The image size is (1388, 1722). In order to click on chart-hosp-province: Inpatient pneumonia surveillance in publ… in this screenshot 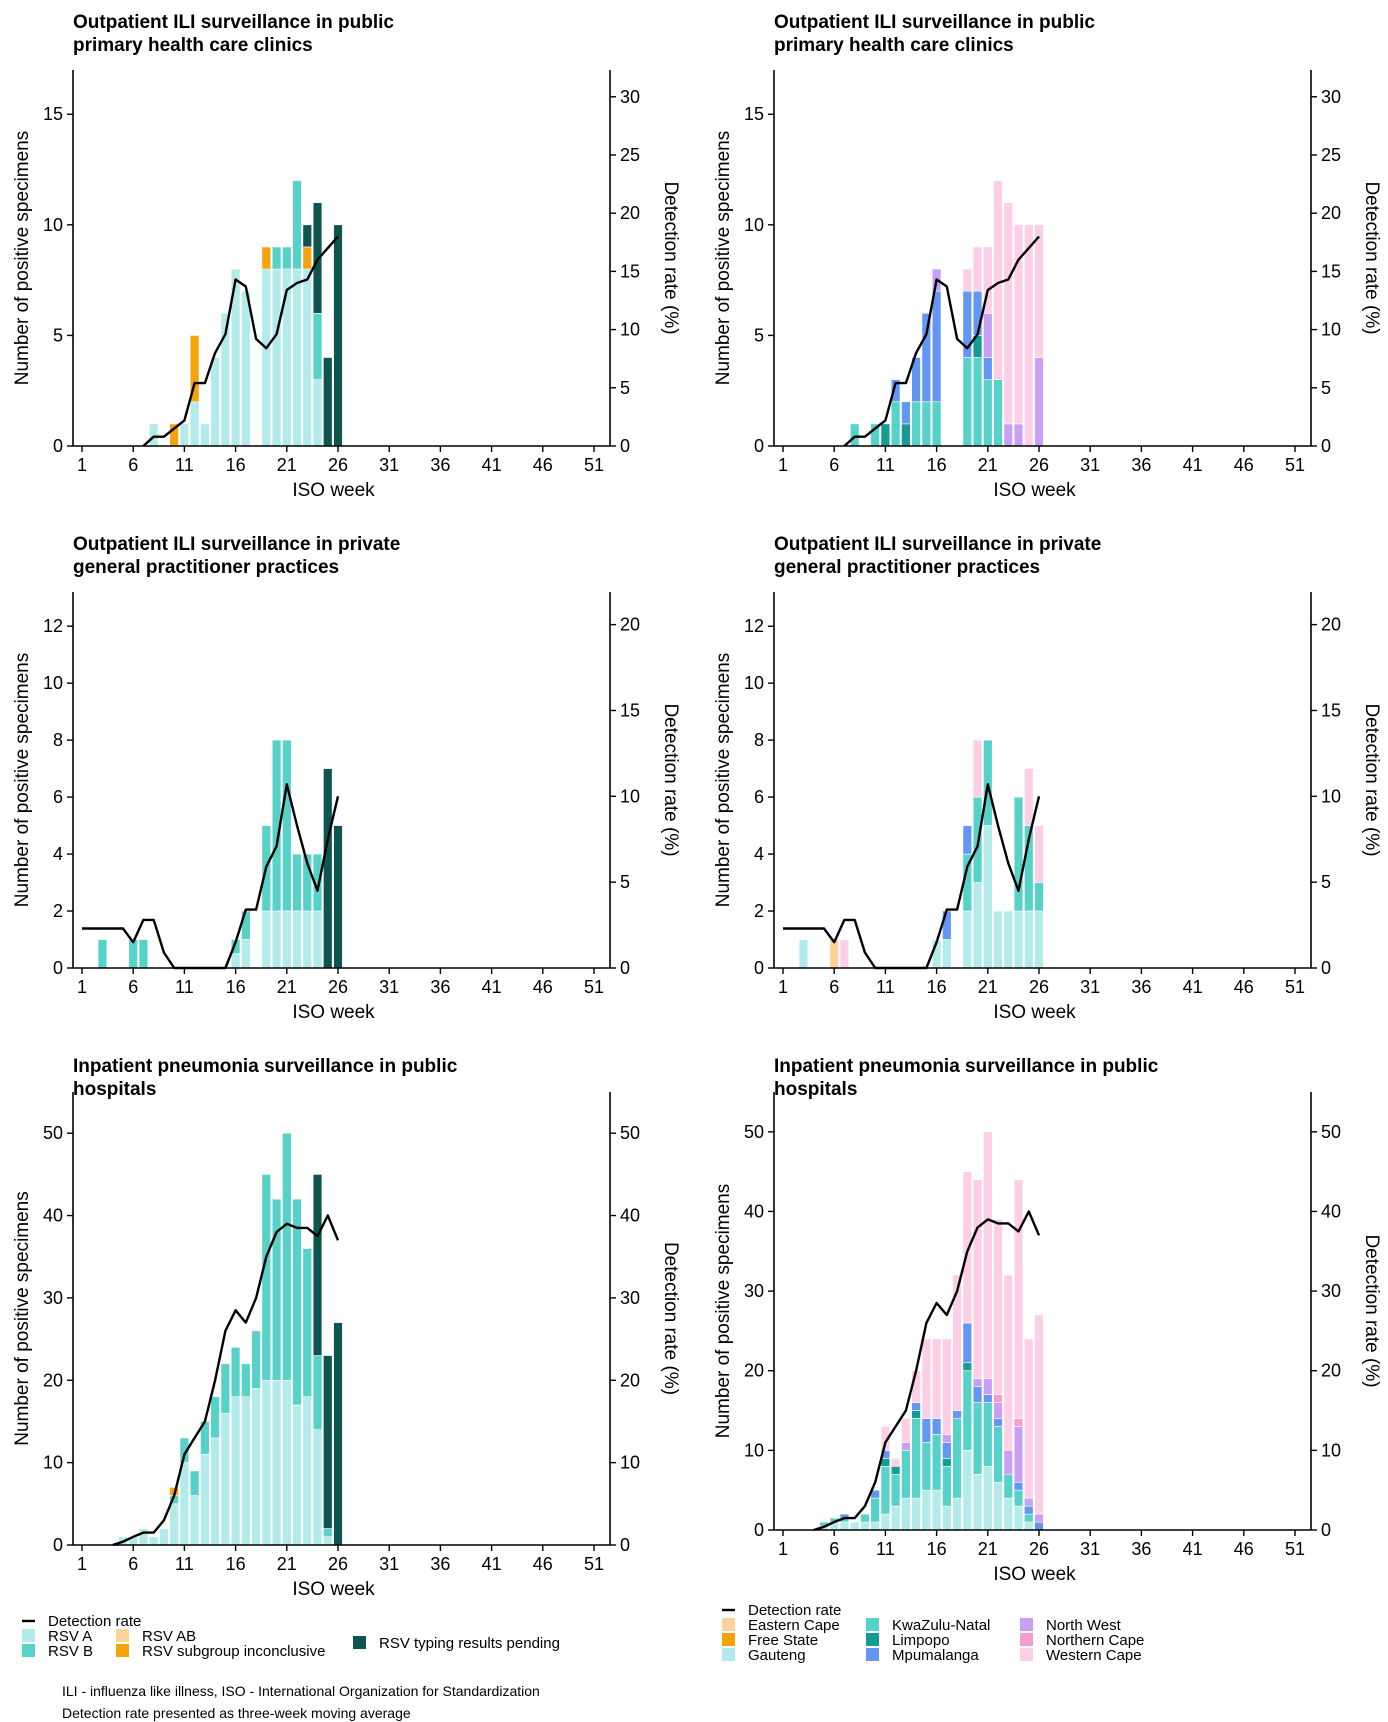, I will do `click(1047, 1320)`.